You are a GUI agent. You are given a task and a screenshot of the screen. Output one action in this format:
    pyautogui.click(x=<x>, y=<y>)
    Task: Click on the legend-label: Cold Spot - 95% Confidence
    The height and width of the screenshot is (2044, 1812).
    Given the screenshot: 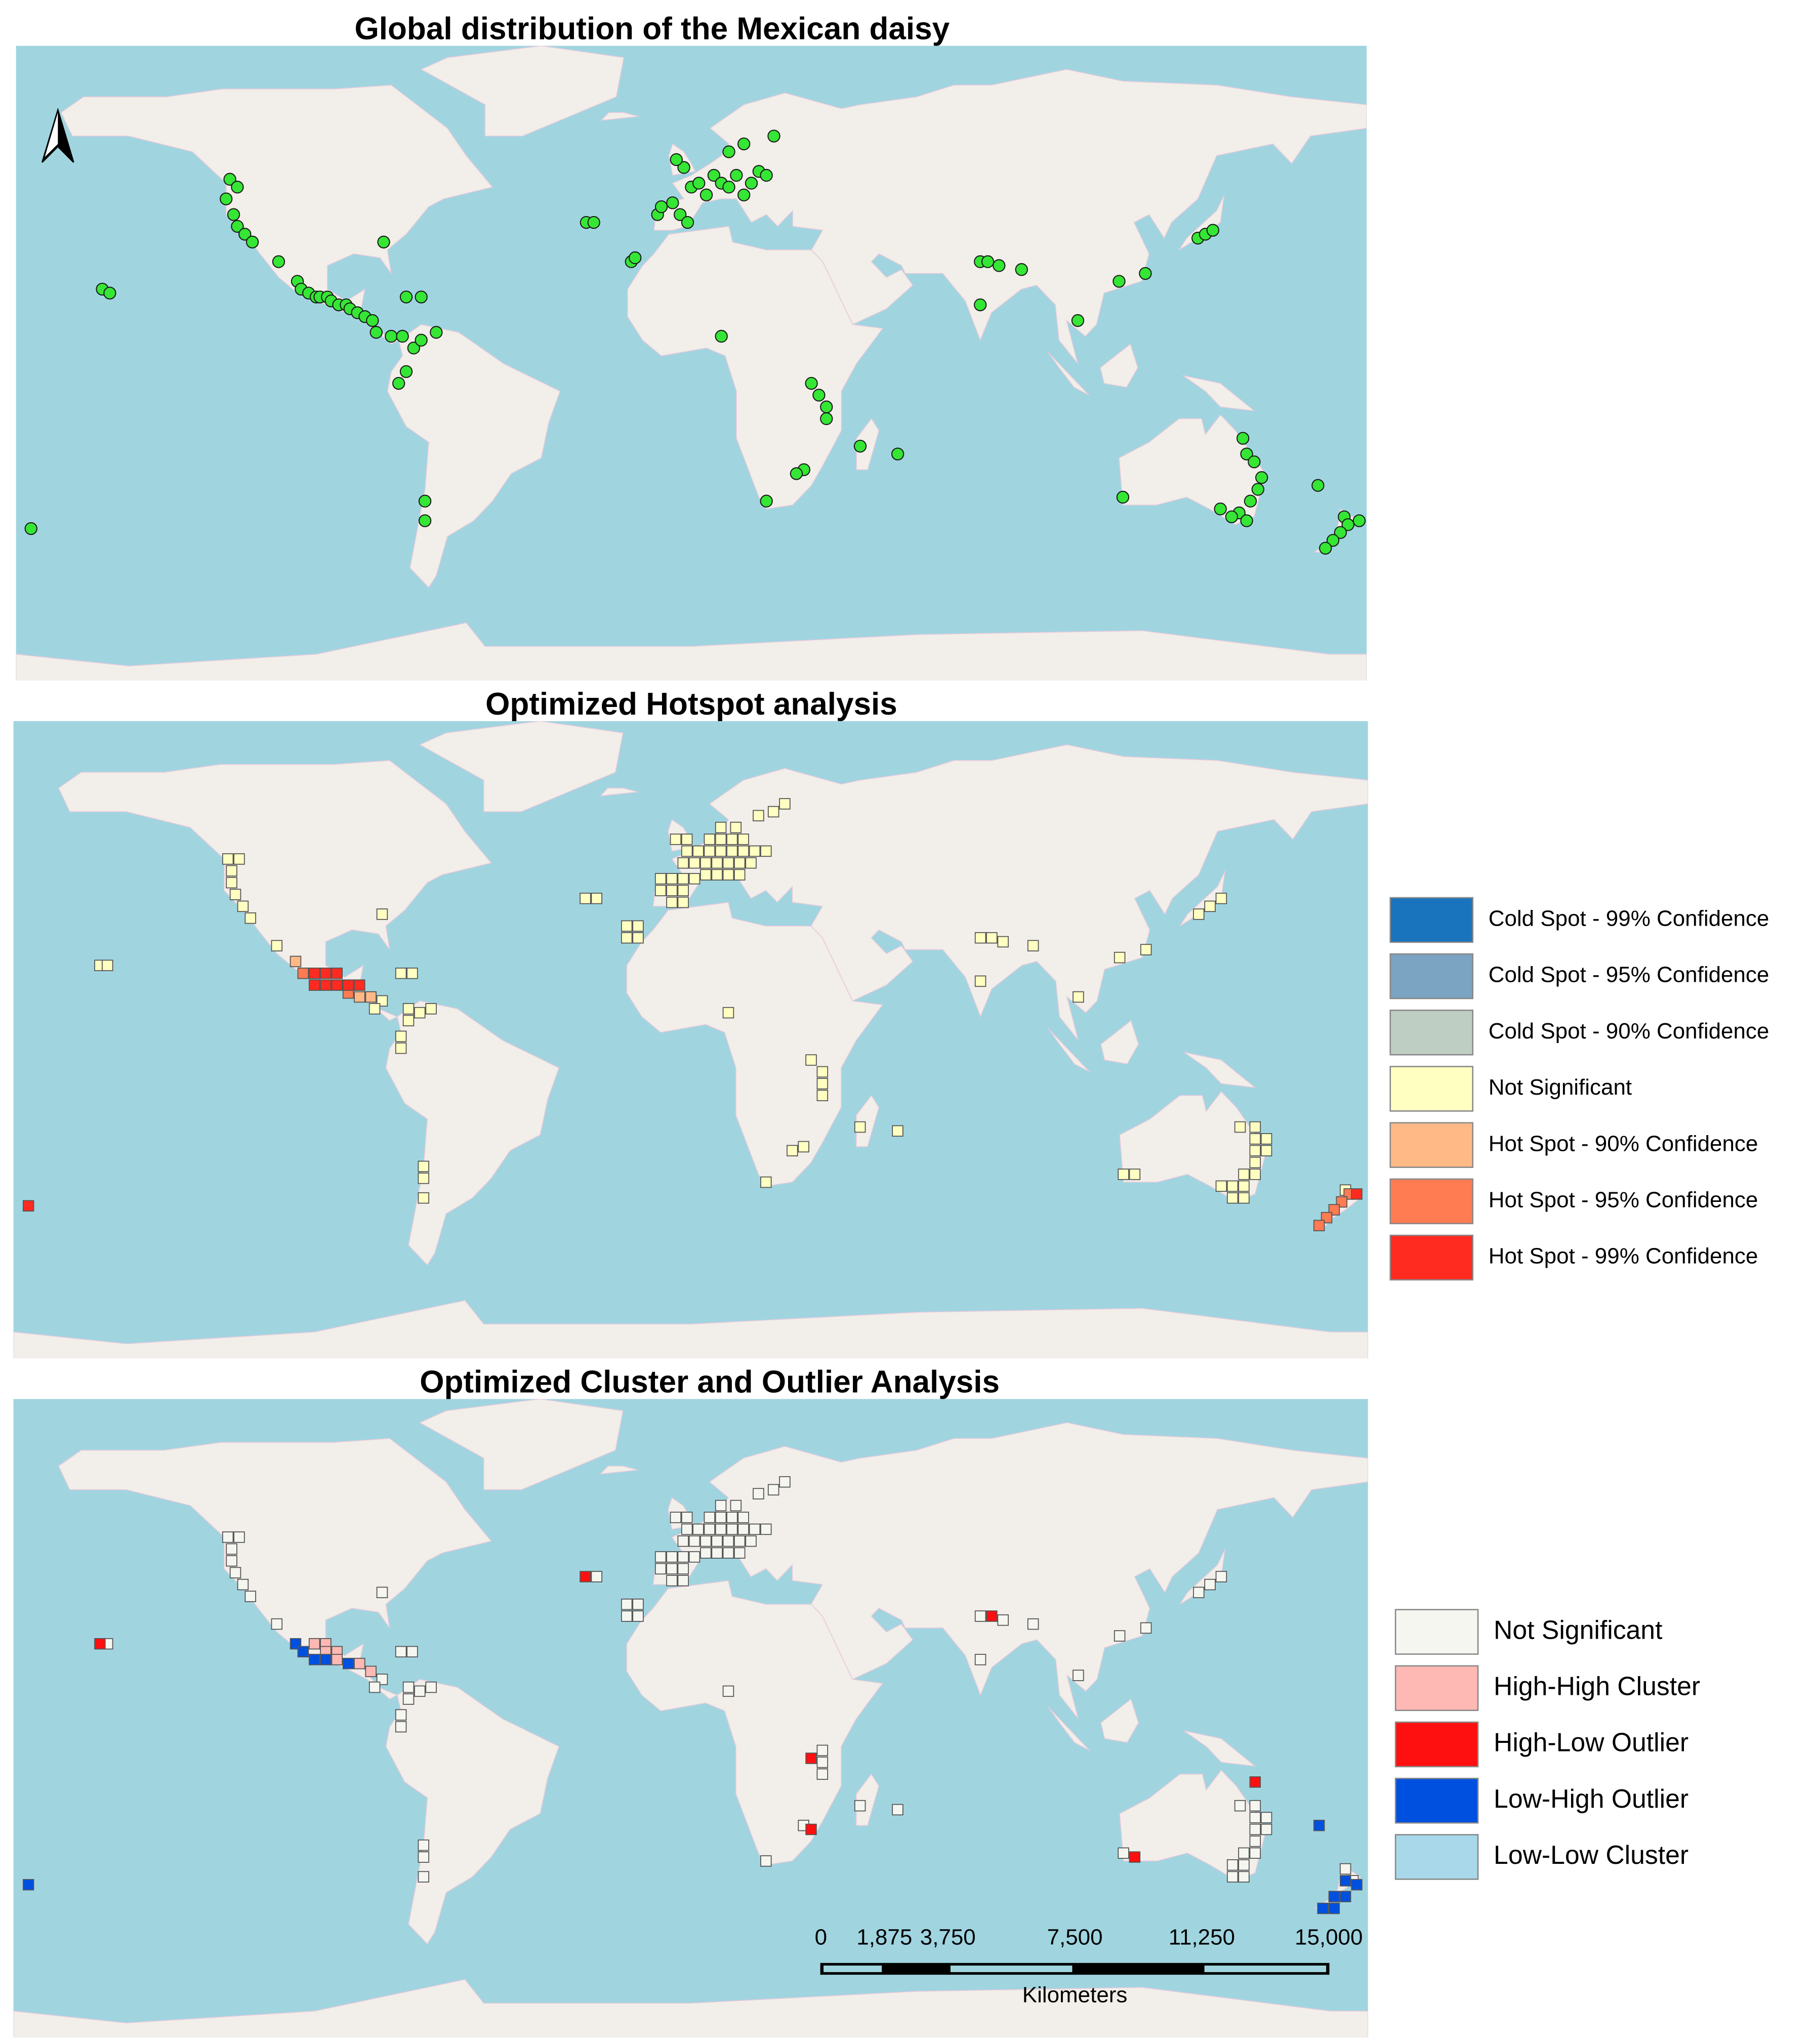 What is the action you would take?
    pyautogui.click(x=1629, y=975)
    